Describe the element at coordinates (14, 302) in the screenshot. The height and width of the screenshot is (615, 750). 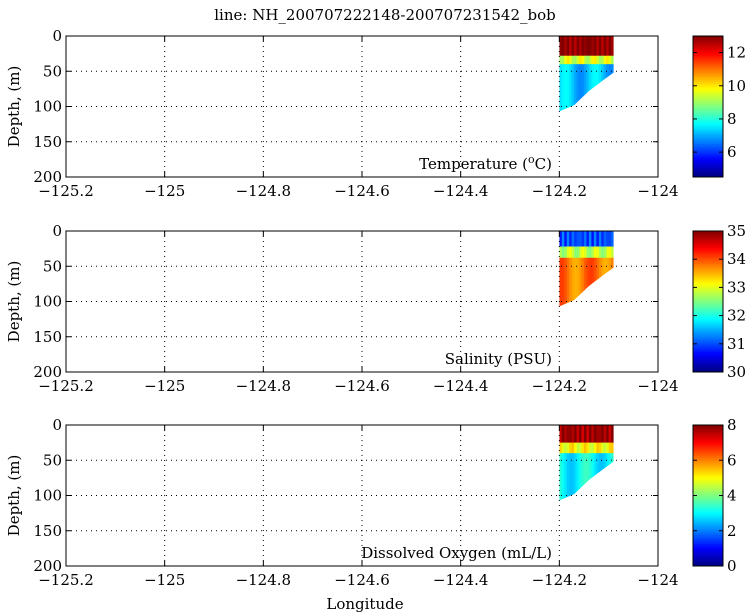
I see `y-axis-label: Depth, (m)` at that location.